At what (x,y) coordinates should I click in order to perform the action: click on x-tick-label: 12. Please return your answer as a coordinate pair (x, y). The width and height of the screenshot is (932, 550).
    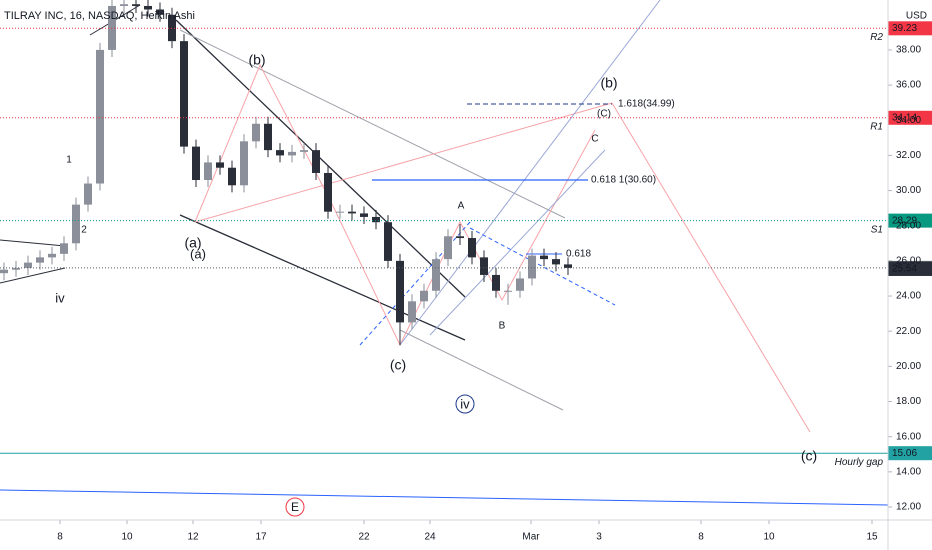
    Looking at the image, I should click on (193, 537).